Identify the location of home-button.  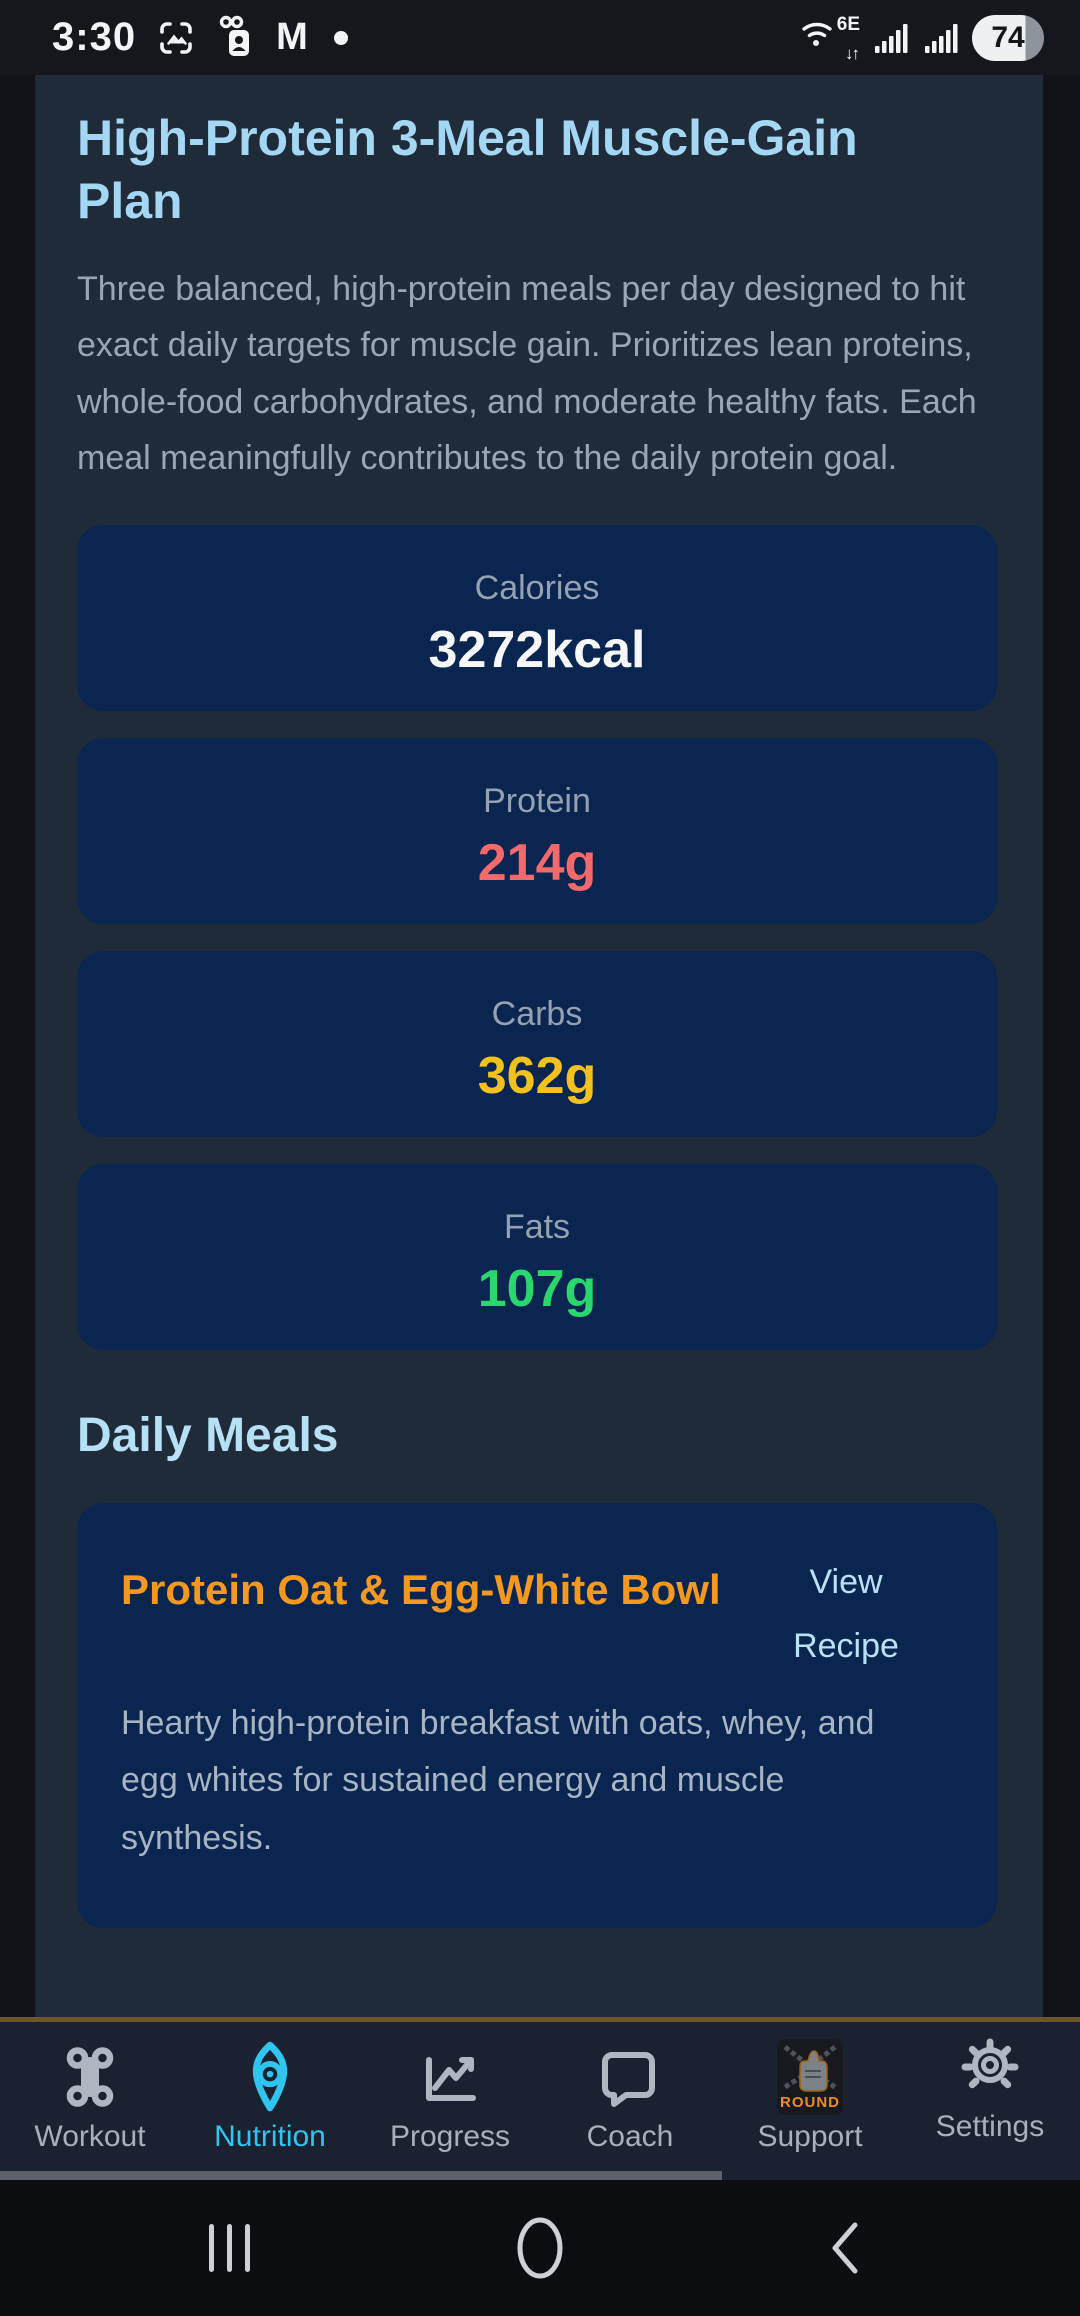
(540, 2248).